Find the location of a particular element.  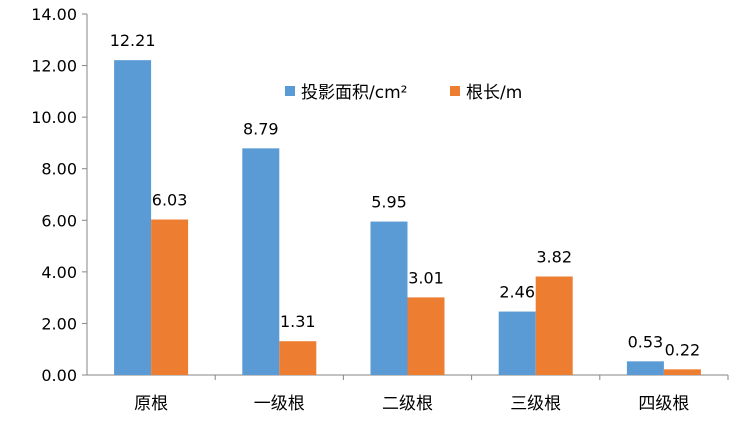

data-label: 5.95 is located at coordinates (389, 202).